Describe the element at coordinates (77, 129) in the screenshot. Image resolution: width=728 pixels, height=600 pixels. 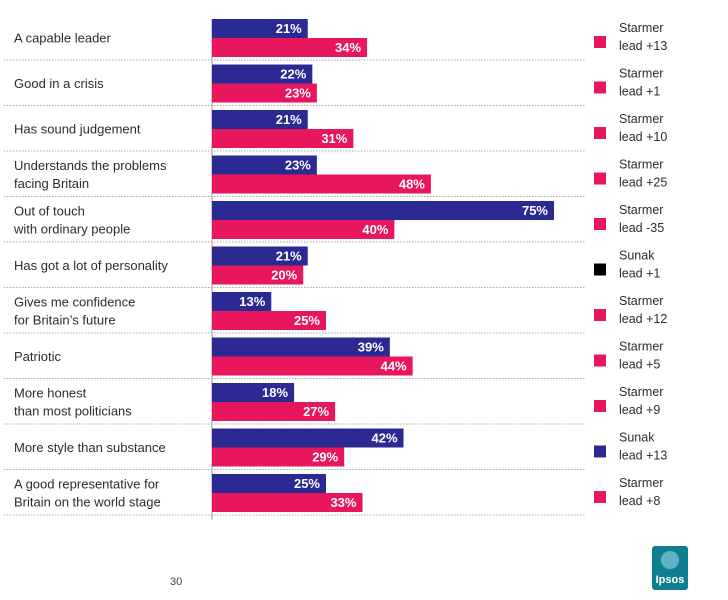
I see `category-label: Has sound judgement` at that location.